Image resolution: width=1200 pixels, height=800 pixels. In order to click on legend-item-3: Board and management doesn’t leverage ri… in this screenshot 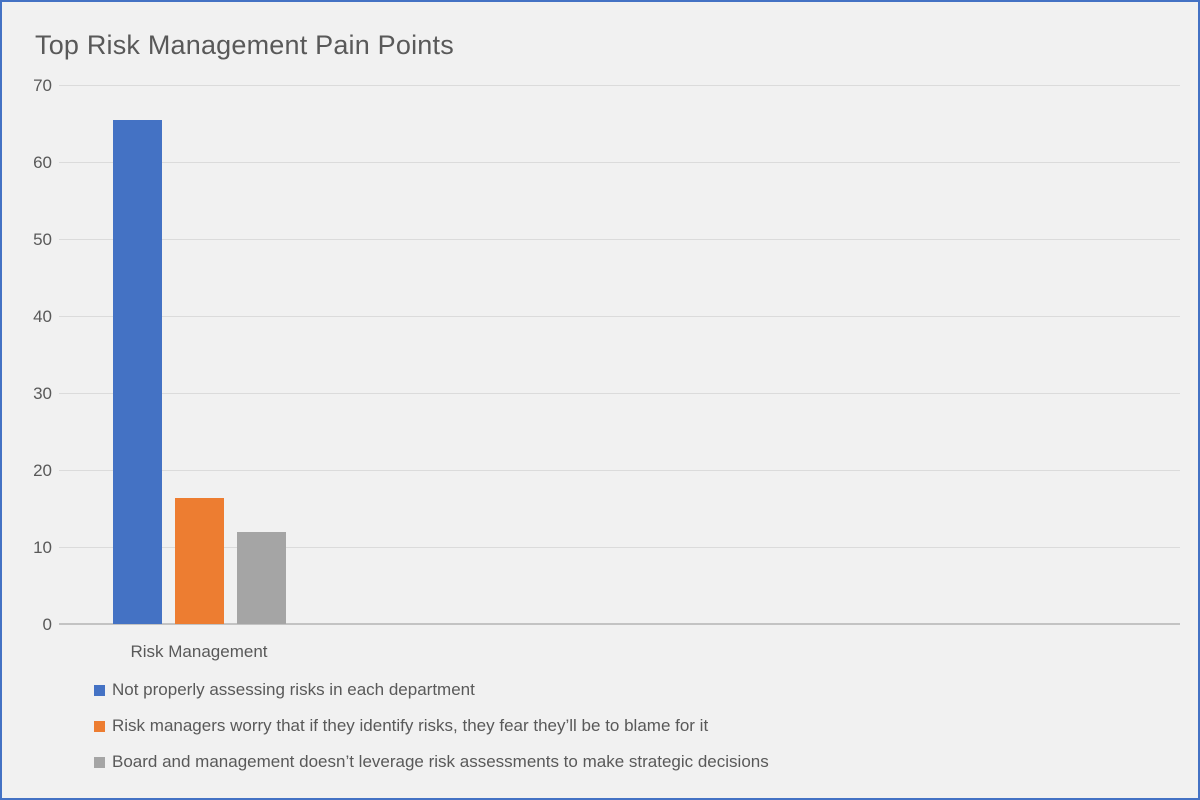, I will do `click(431, 762)`.